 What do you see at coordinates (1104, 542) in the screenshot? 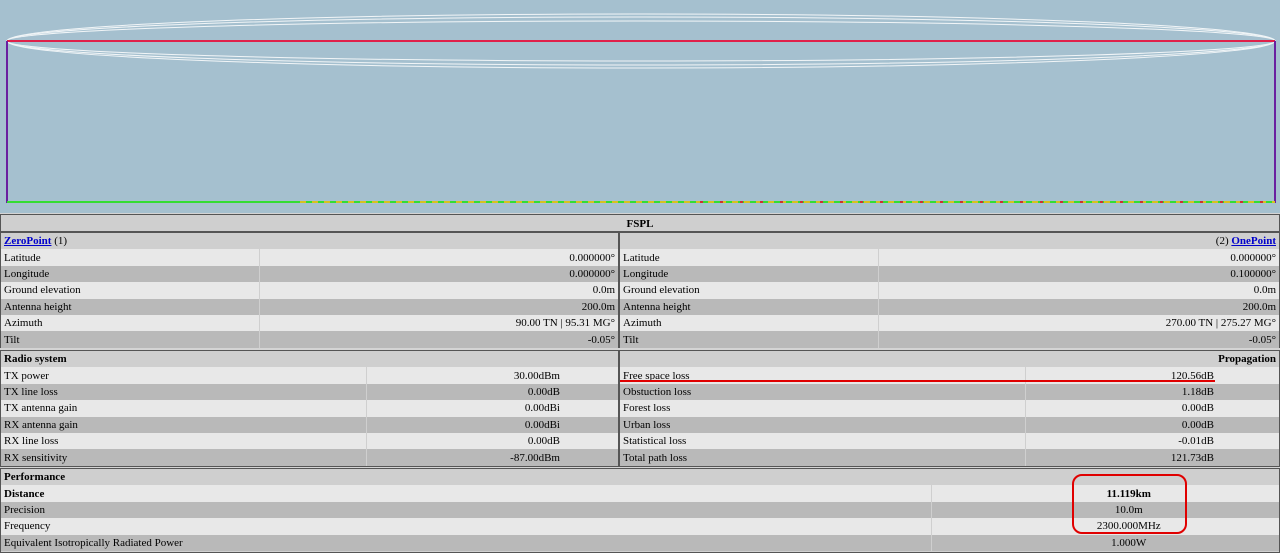
I see `row-value: 1.000W` at bounding box center [1104, 542].